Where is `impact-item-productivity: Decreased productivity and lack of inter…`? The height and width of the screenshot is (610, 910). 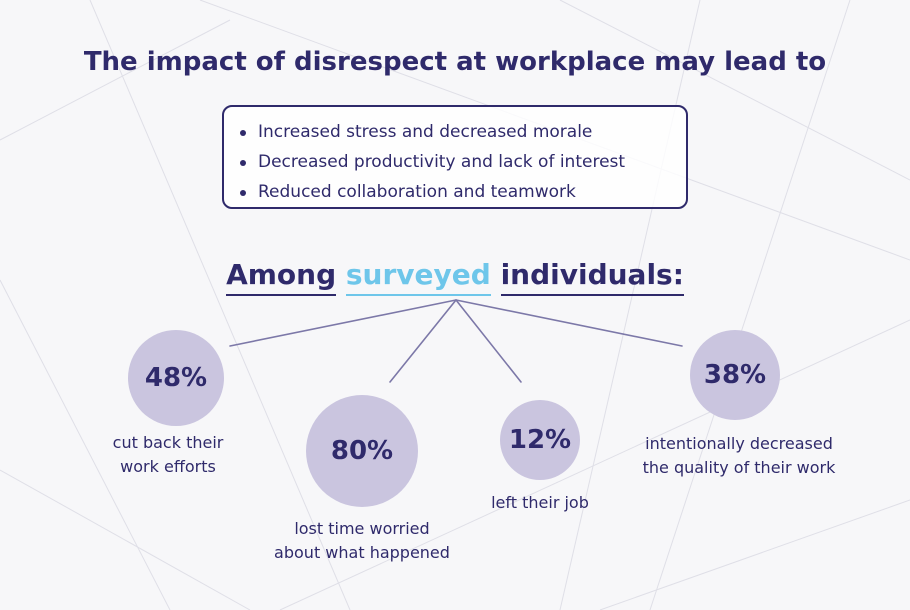 impact-item-productivity: Decreased productivity and lack of inter… is located at coordinates (455, 162).